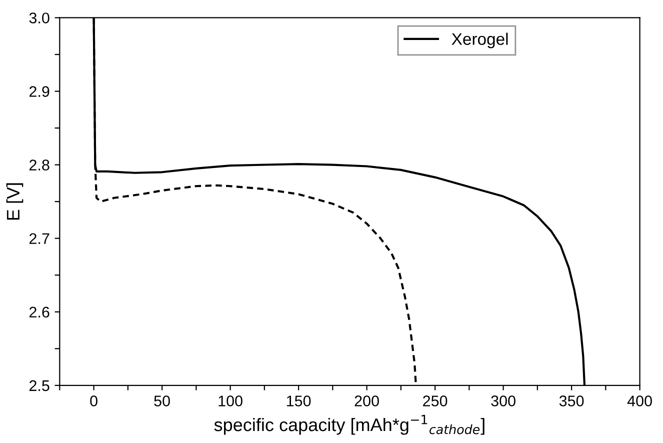  I want to click on y-tick-label: 2.9, so click(39, 91).